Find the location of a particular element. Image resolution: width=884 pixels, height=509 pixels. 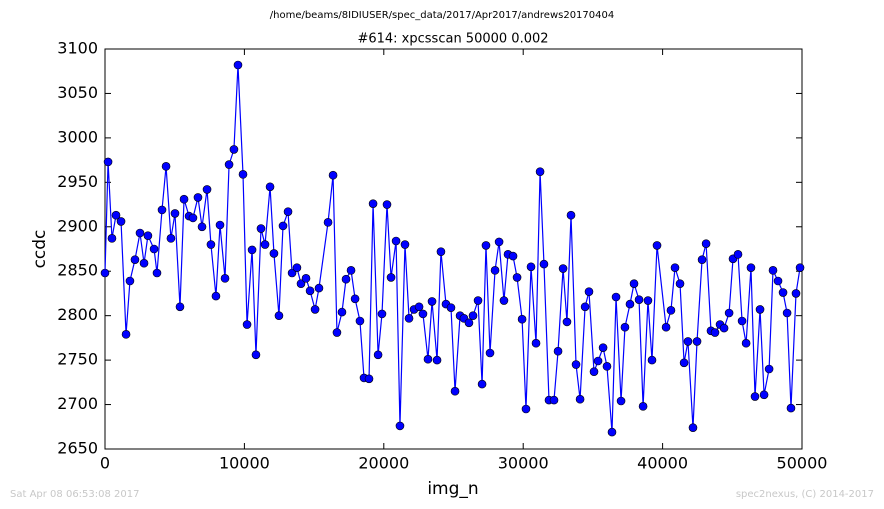

y-tick-label: 3100 is located at coordinates (77, 48).